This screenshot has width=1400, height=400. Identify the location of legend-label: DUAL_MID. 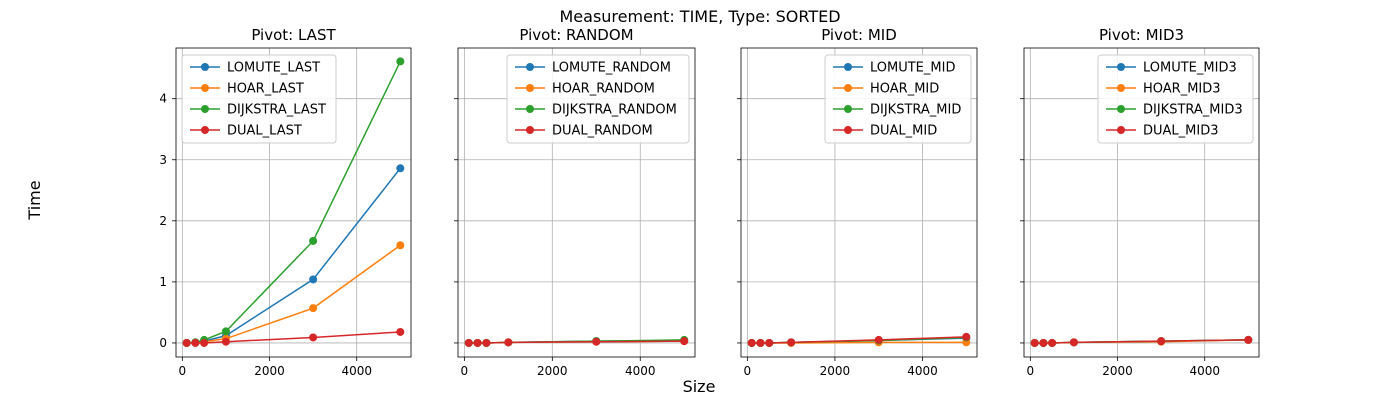
(903, 131).